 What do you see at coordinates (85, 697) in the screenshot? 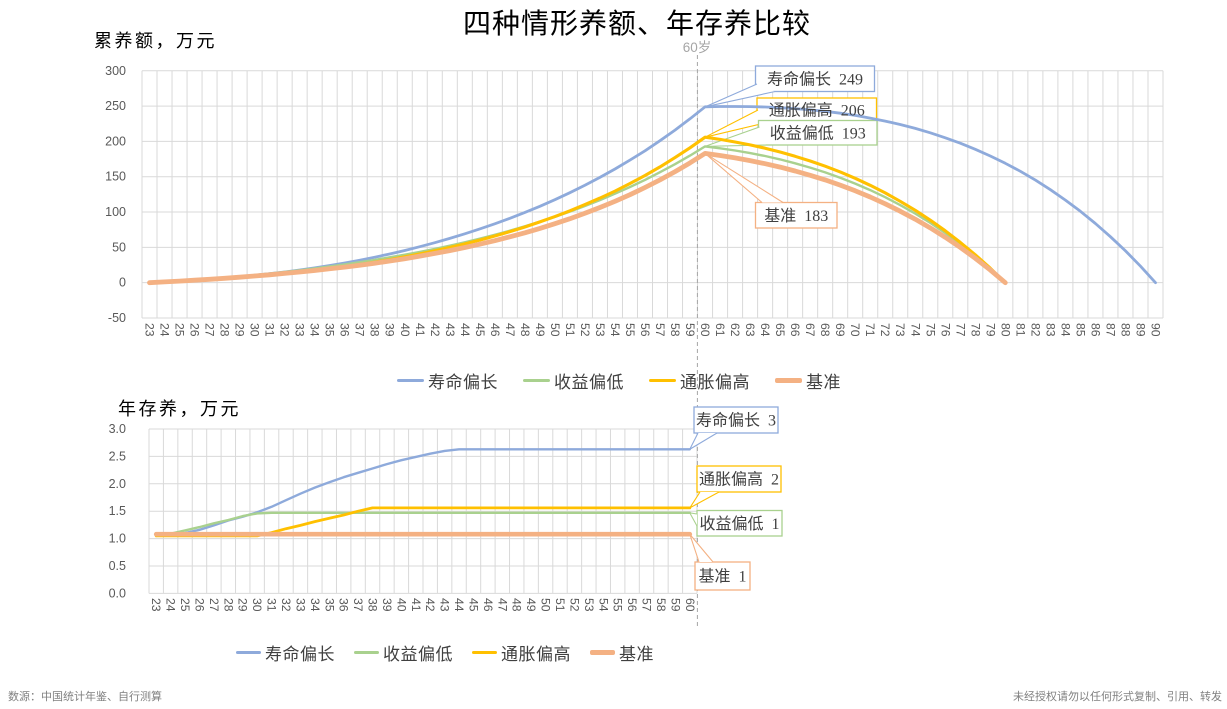
I see `data-source-note: 数源：中国统计年鉴、自行测算` at bounding box center [85, 697].